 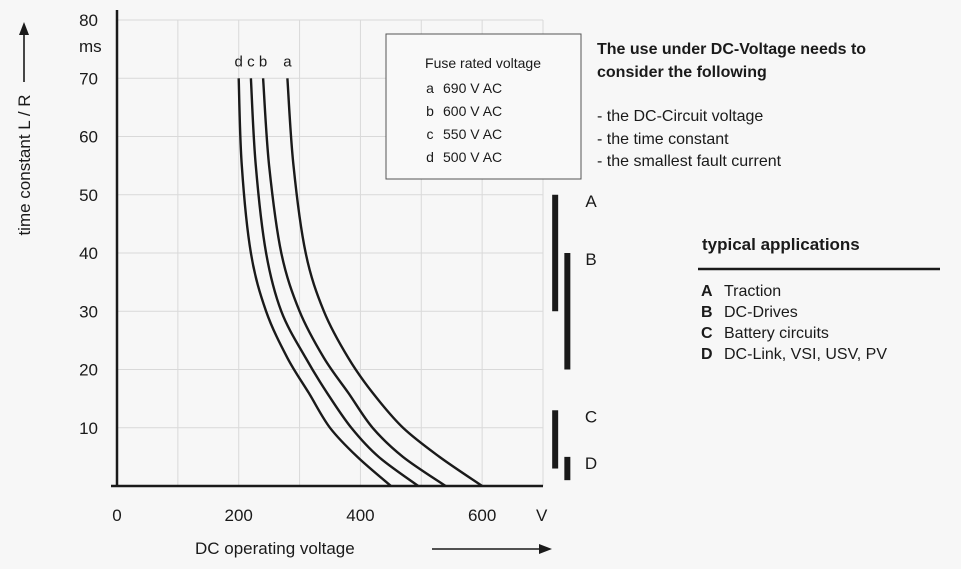 What do you see at coordinates (483, 63) in the screenshot?
I see `legend-title: Fuse rated voltage` at bounding box center [483, 63].